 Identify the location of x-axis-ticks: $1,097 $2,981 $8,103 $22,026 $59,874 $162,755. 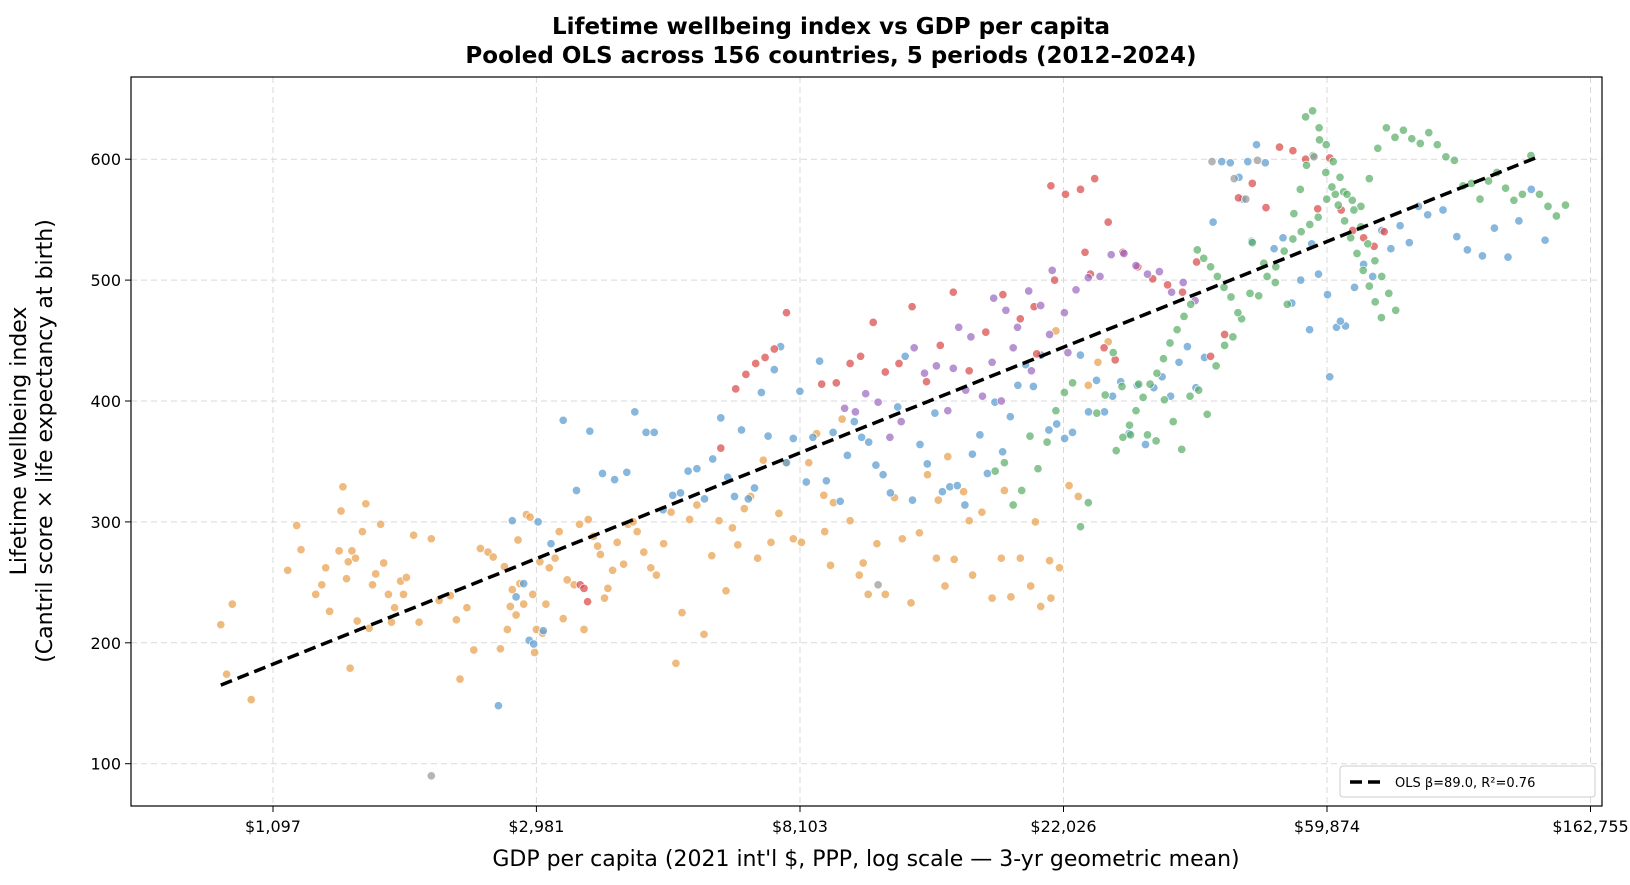
(937, 821).